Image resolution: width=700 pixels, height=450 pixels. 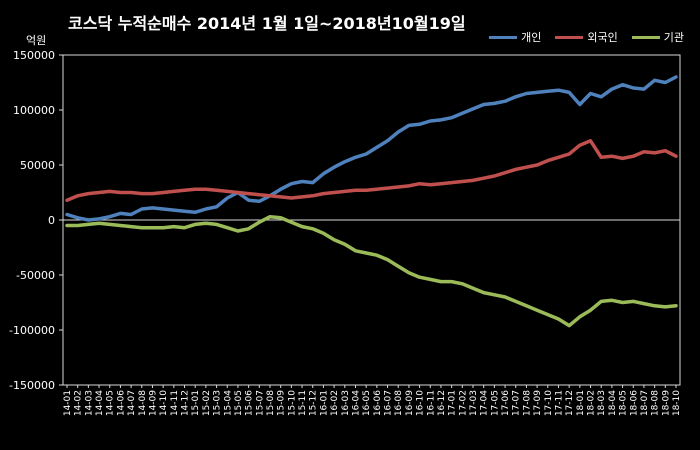 I want to click on x-tick-label: 18-06, so click(x=634, y=403).